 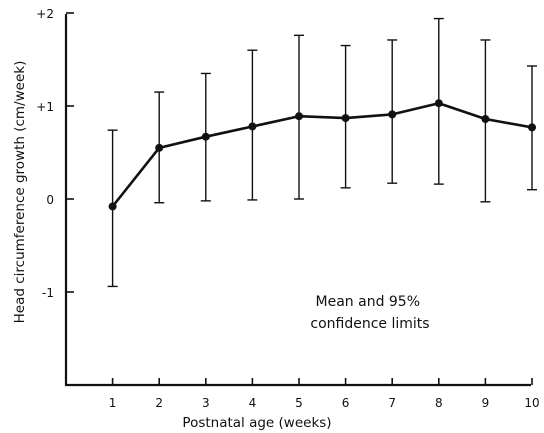 What do you see at coordinates (253, 403) in the screenshot?
I see `x-tick-label: 4` at bounding box center [253, 403].